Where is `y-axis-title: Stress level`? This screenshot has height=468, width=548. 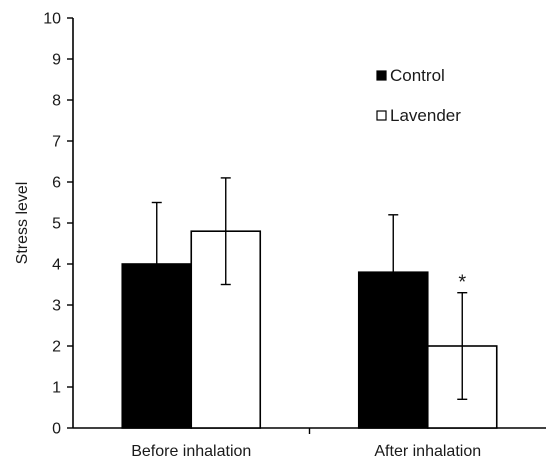
y-axis-title: Stress level is located at coordinates (22, 223).